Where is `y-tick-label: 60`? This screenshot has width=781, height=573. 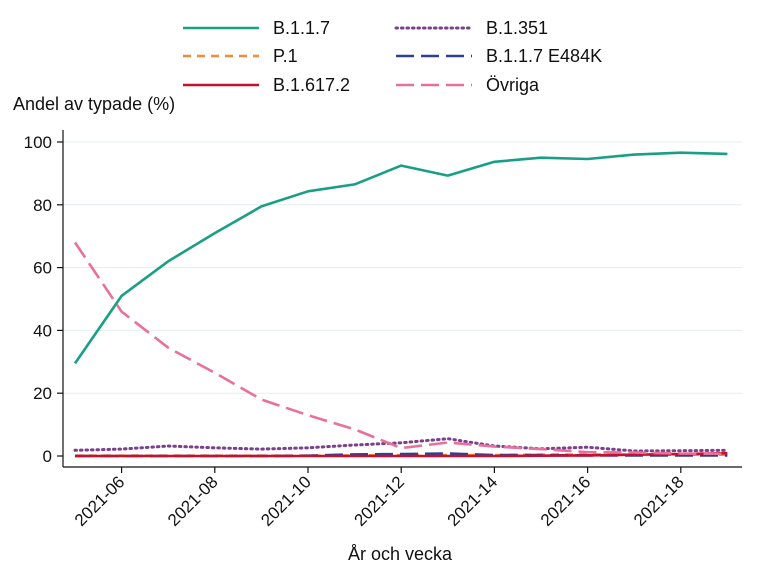 y-tick-label: 60 is located at coordinates (42, 268).